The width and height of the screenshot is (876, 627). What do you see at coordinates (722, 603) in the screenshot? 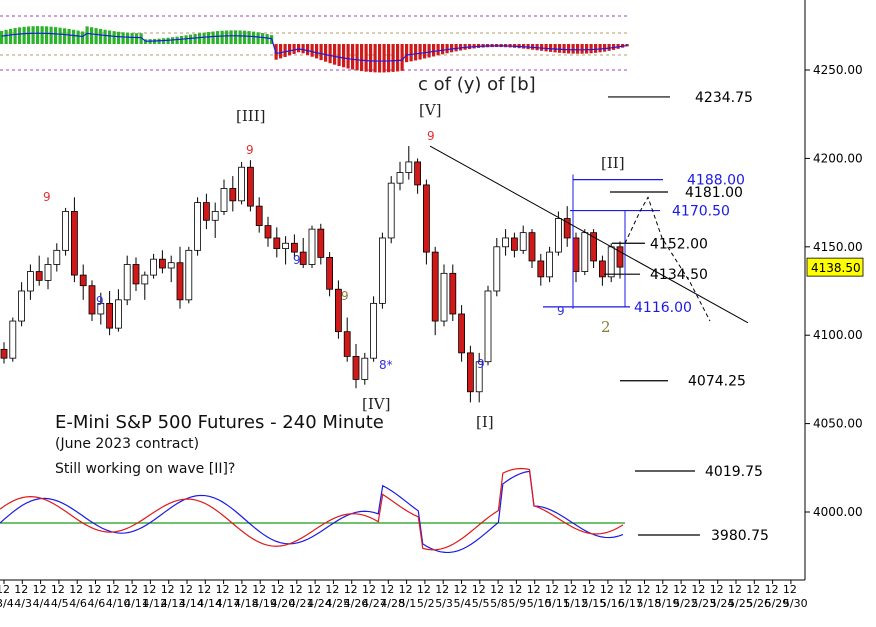
I see `time-tick-date: 5/24` at bounding box center [722, 603].